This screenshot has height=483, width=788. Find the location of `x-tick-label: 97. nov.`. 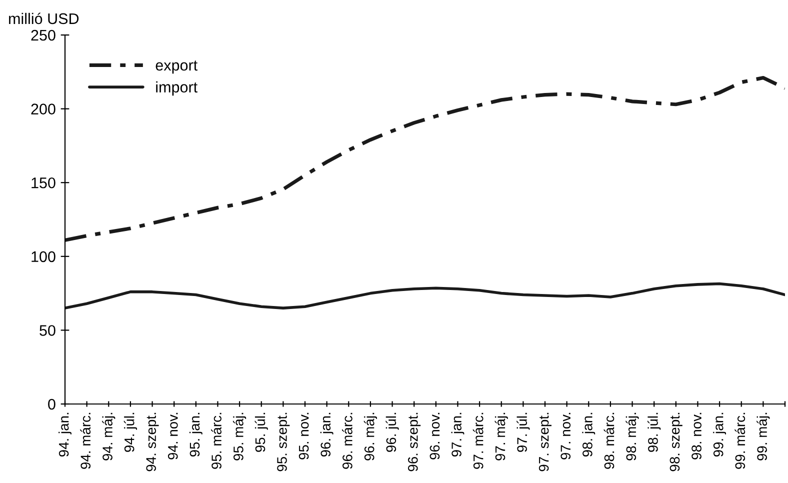

x-tick-label: 97. nov. is located at coordinates (565, 436).